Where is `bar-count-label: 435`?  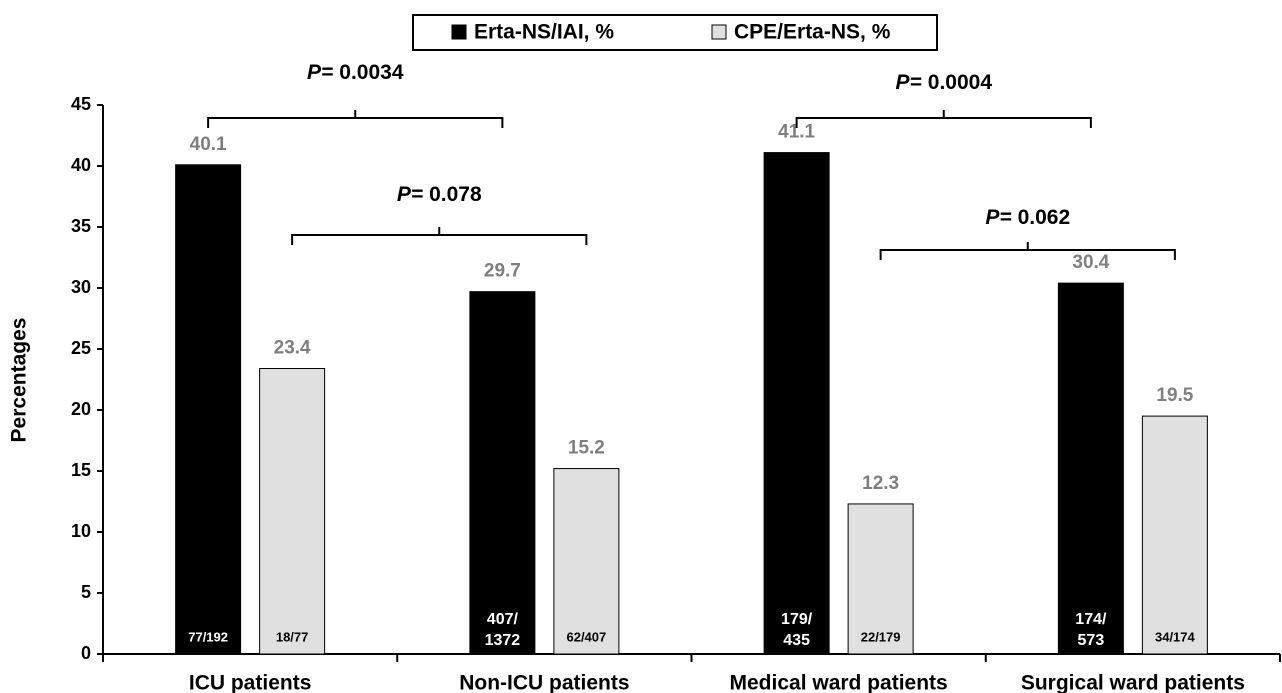
bar-count-label: 435 is located at coordinates (796, 640).